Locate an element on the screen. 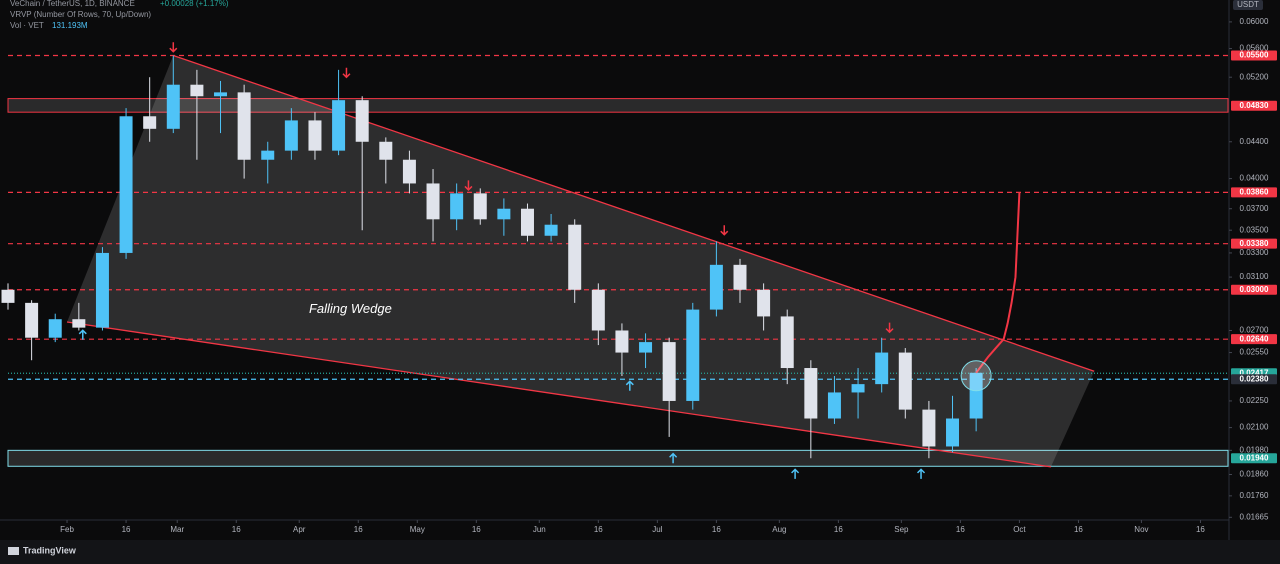  zone is located at coordinates (618, 105).